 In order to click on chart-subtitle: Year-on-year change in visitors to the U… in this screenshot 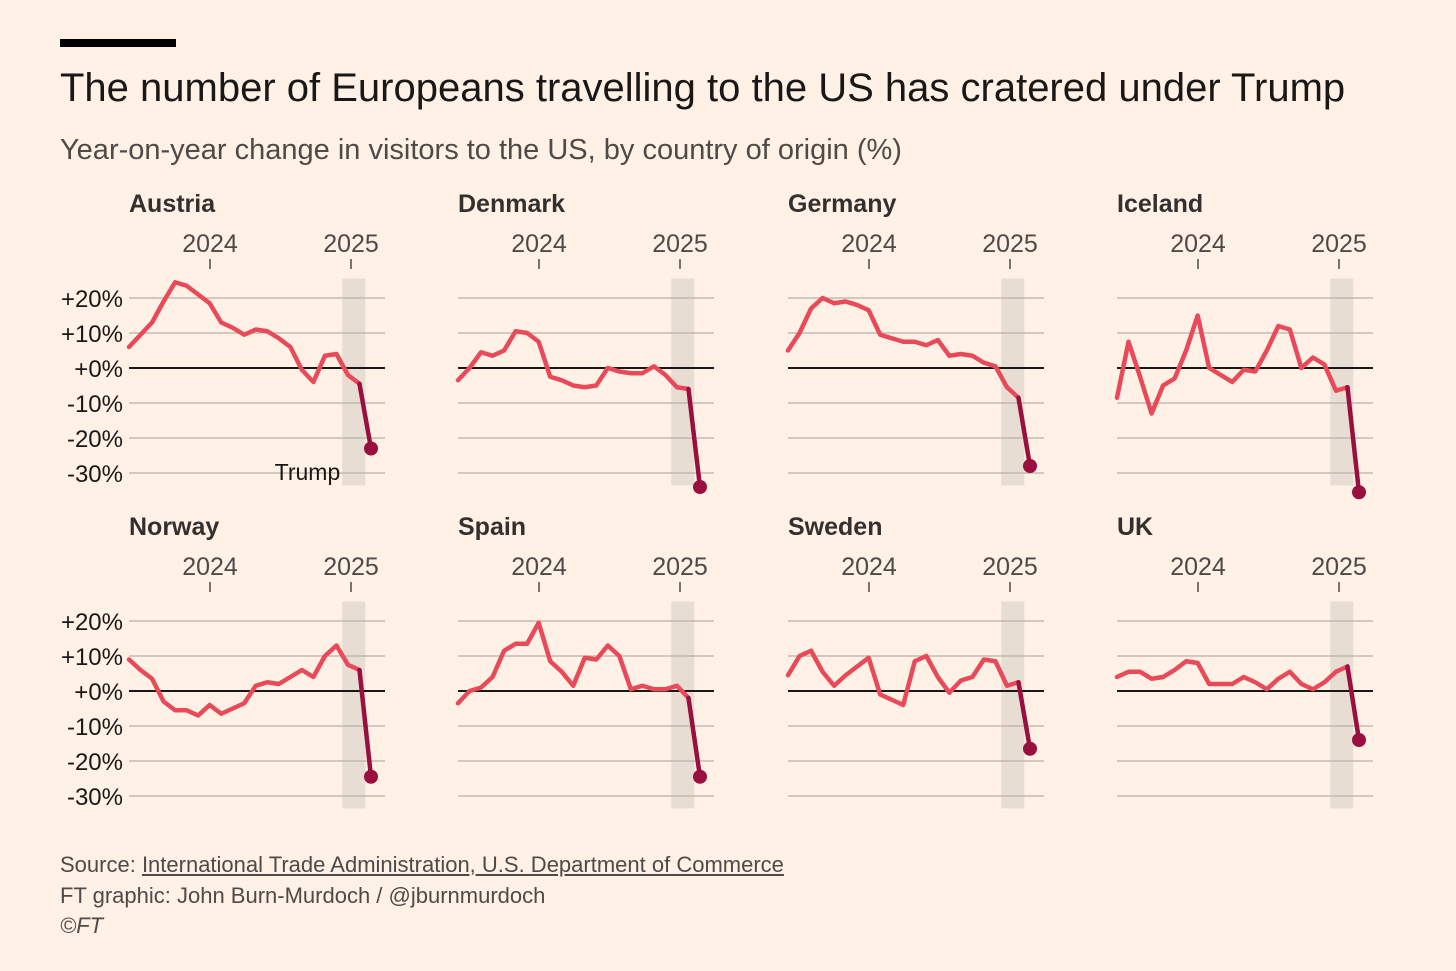, I will do `click(481, 150)`.